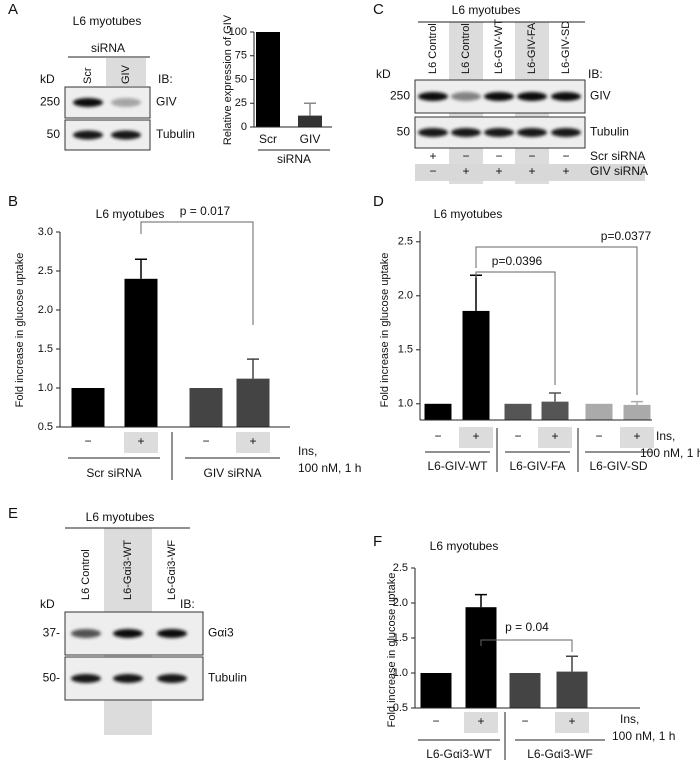  What do you see at coordinates (560, 754) in the screenshot?
I see `group-label: L6-Gαi3-WF` at bounding box center [560, 754].